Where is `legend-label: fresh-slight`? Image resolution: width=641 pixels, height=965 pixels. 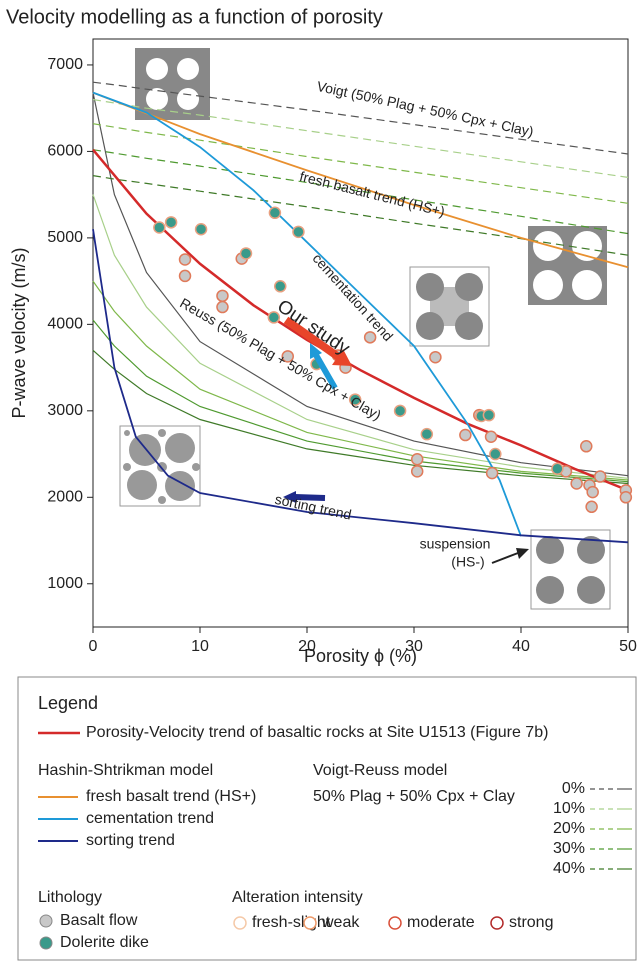
legend-label: fresh-slight is located at coordinates (291, 922).